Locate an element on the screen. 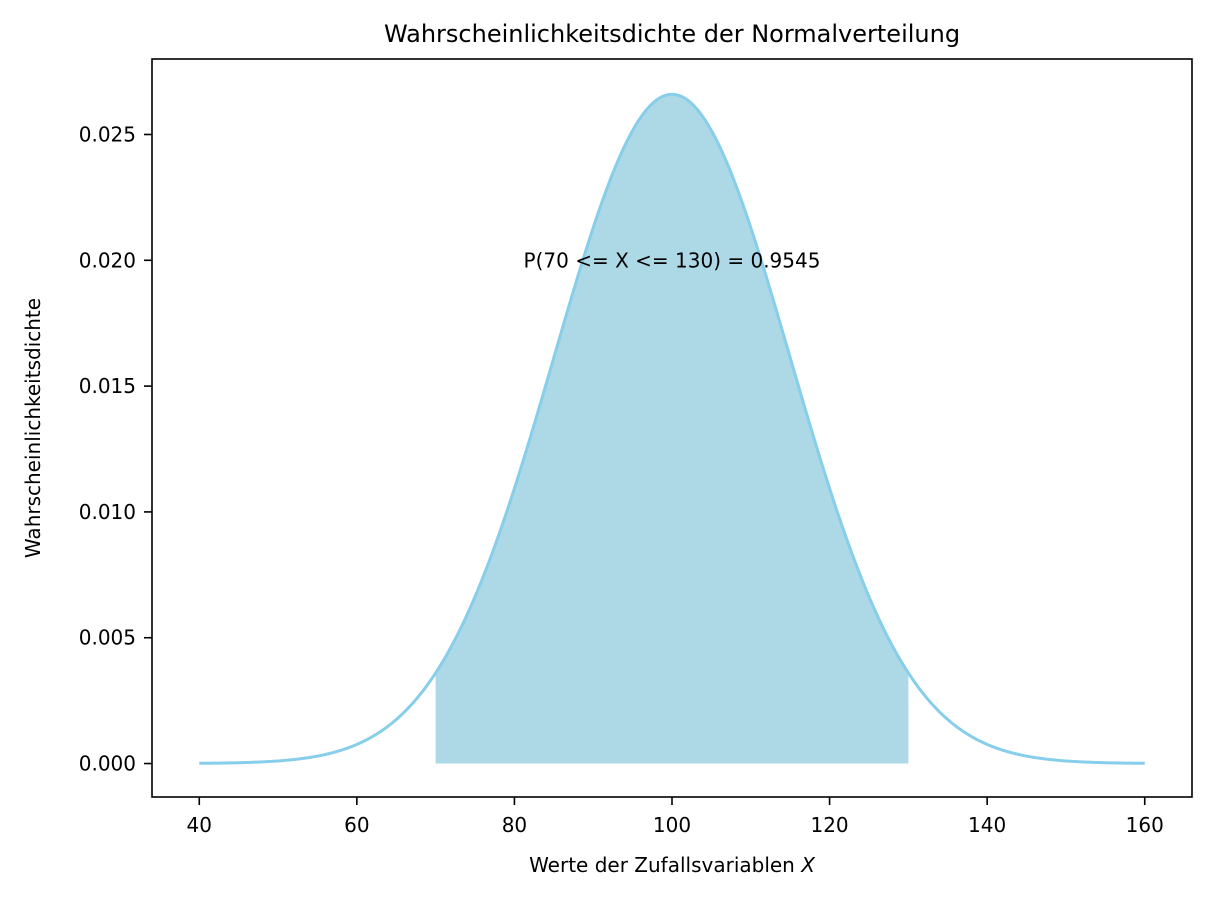 The height and width of the screenshot is (898, 1211). probability-annotation: P(70 <= X <= 130) = 0.9545 is located at coordinates (672, 260).